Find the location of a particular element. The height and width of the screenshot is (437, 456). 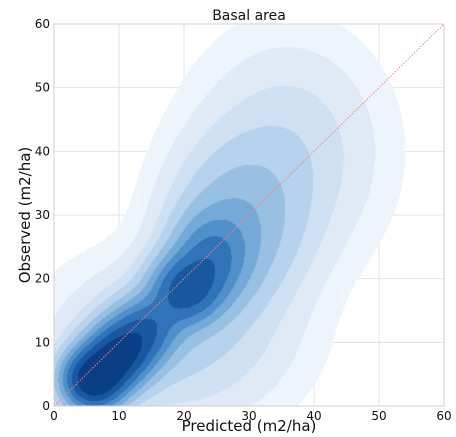

x-axis-label: Predicted (m2/ha) is located at coordinates (249, 425).